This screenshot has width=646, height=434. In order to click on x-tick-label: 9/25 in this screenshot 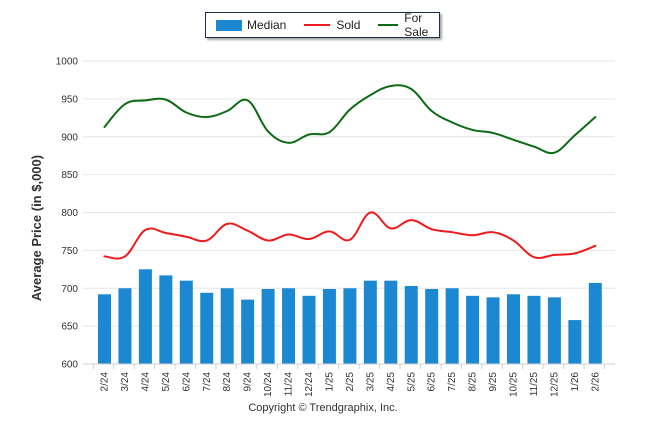, I will do `click(493, 382)`.